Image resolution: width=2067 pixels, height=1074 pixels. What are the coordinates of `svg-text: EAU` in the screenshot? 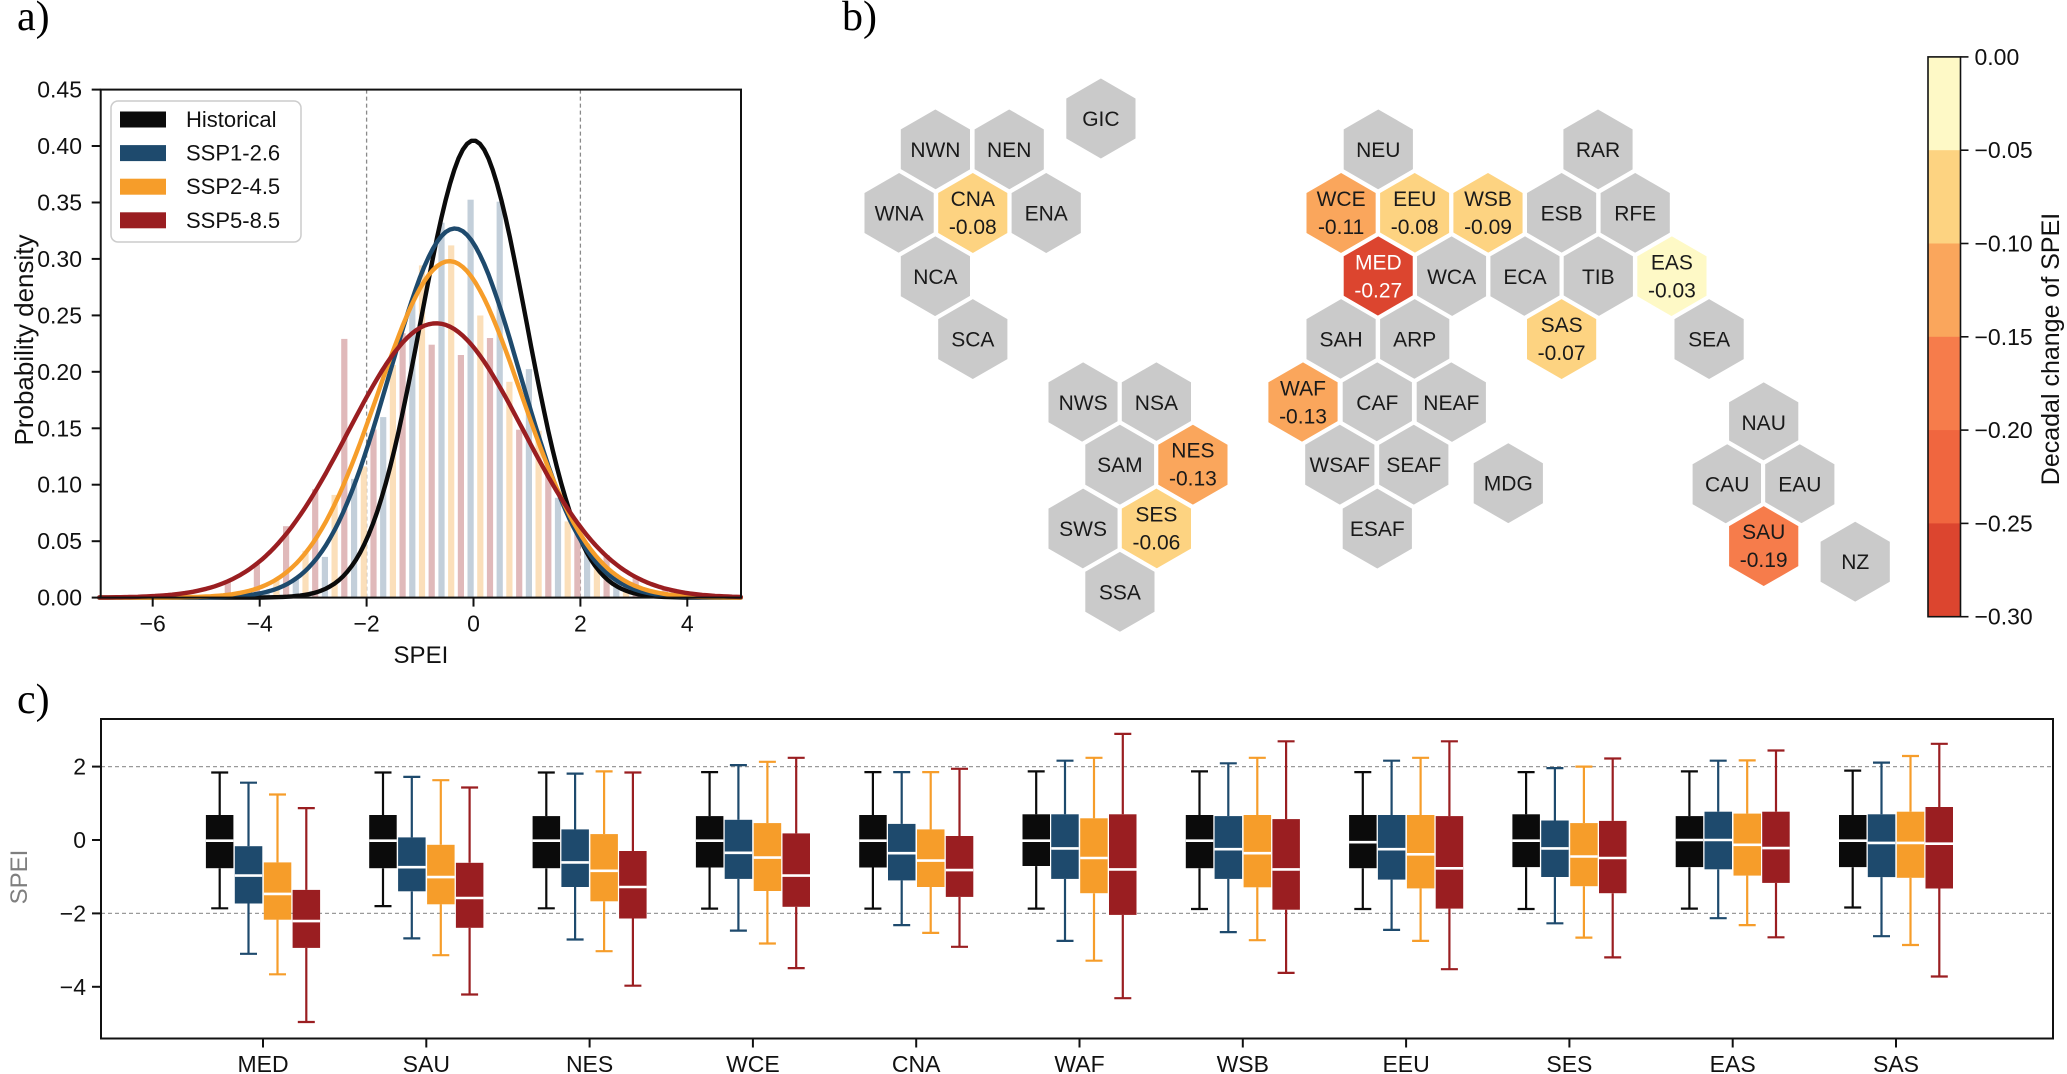 It's located at (1799, 485).